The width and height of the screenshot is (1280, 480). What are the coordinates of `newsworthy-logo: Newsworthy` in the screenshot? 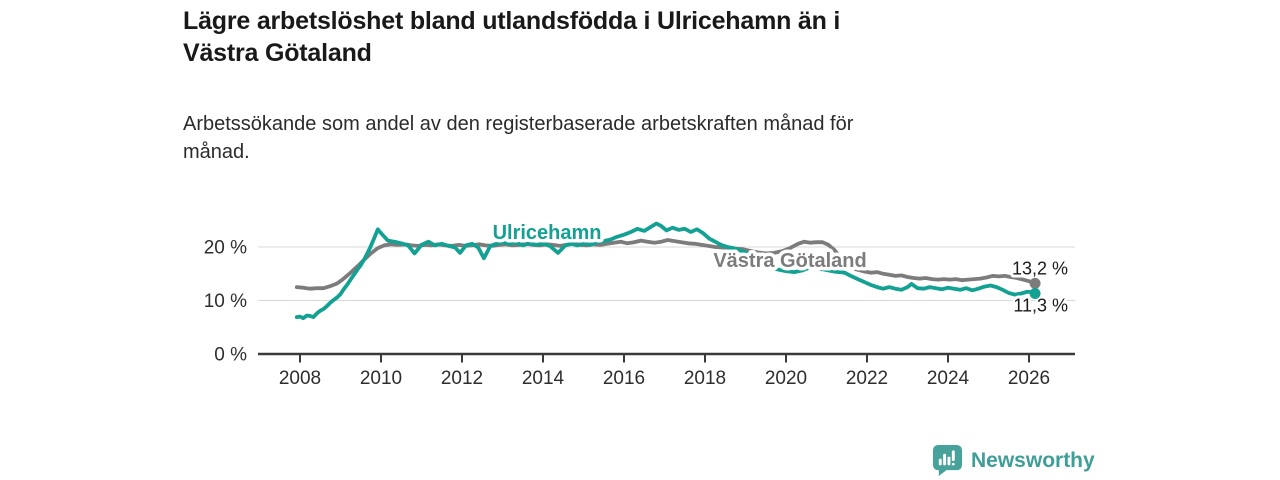 It's located at (1014, 460).